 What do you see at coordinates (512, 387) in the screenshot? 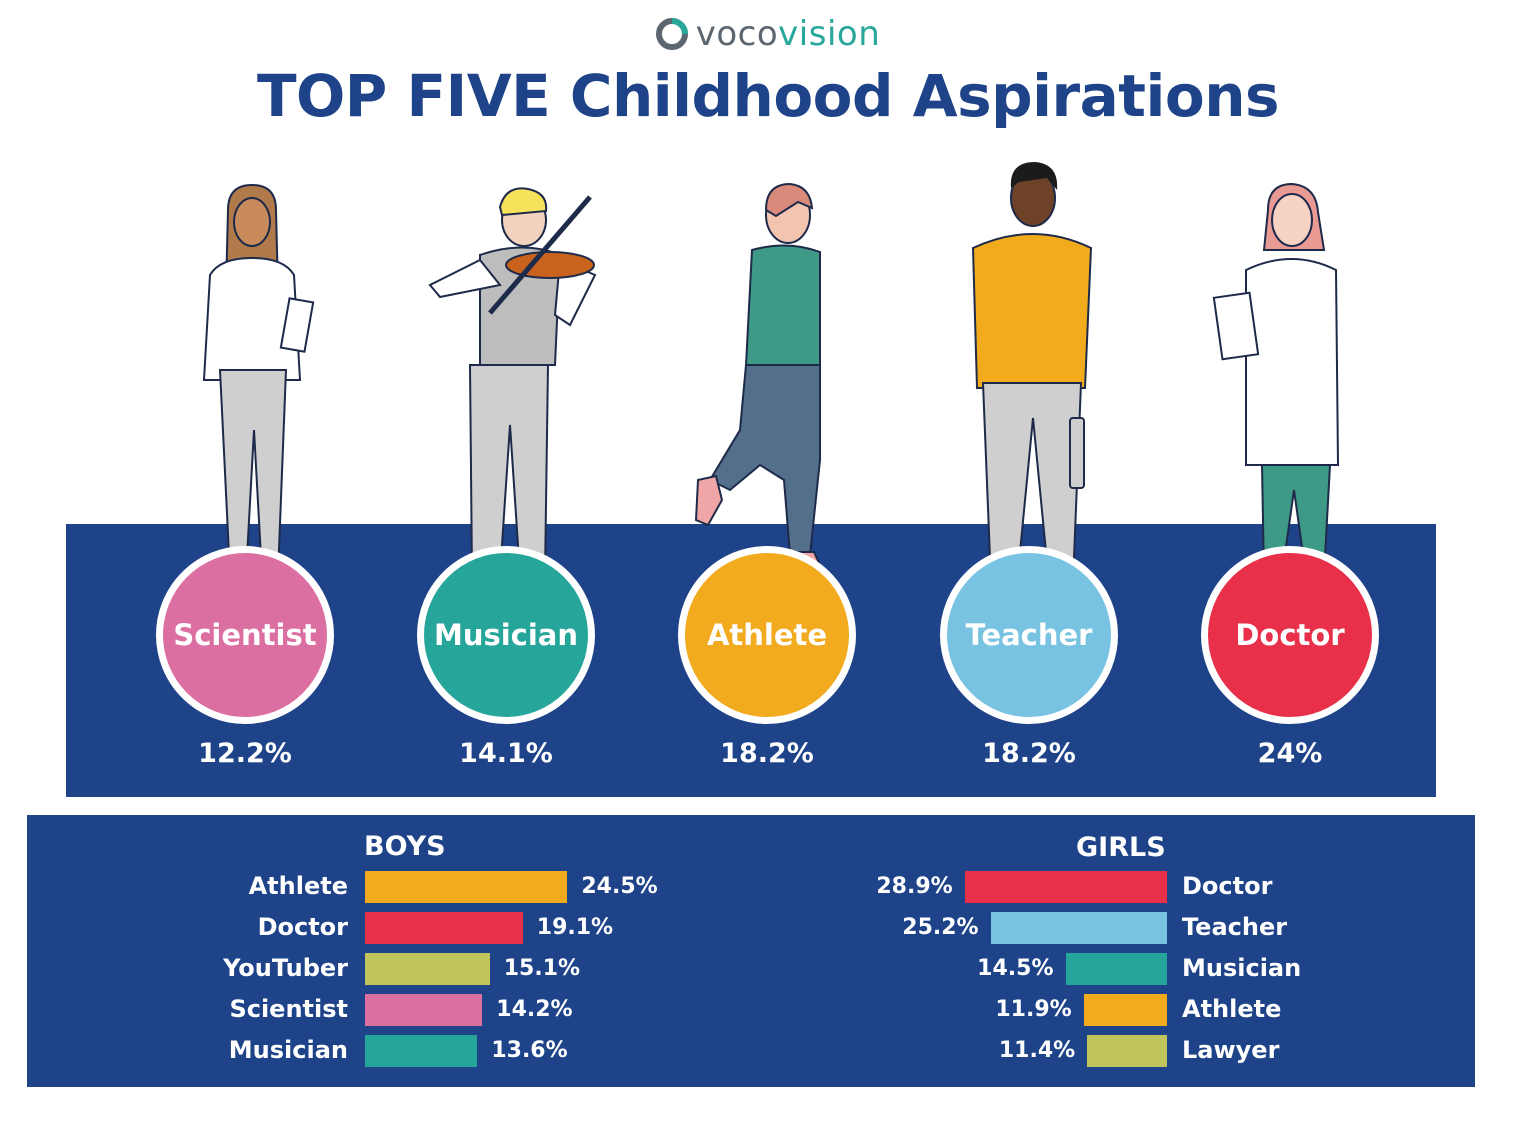
I see `musician-illustration` at bounding box center [512, 387].